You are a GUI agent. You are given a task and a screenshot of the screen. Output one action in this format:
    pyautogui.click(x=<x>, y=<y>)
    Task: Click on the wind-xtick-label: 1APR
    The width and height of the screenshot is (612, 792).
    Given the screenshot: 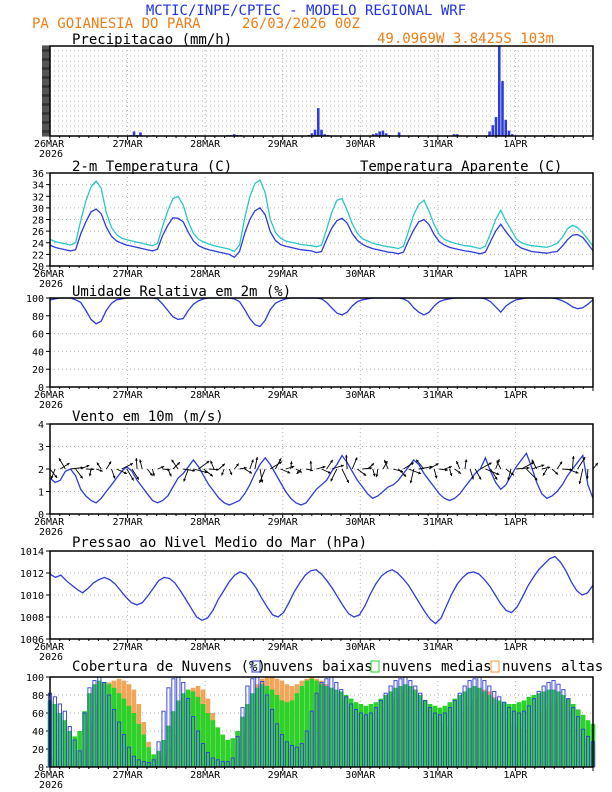 What is the action you would take?
    pyautogui.click(x=515, y=522)
    